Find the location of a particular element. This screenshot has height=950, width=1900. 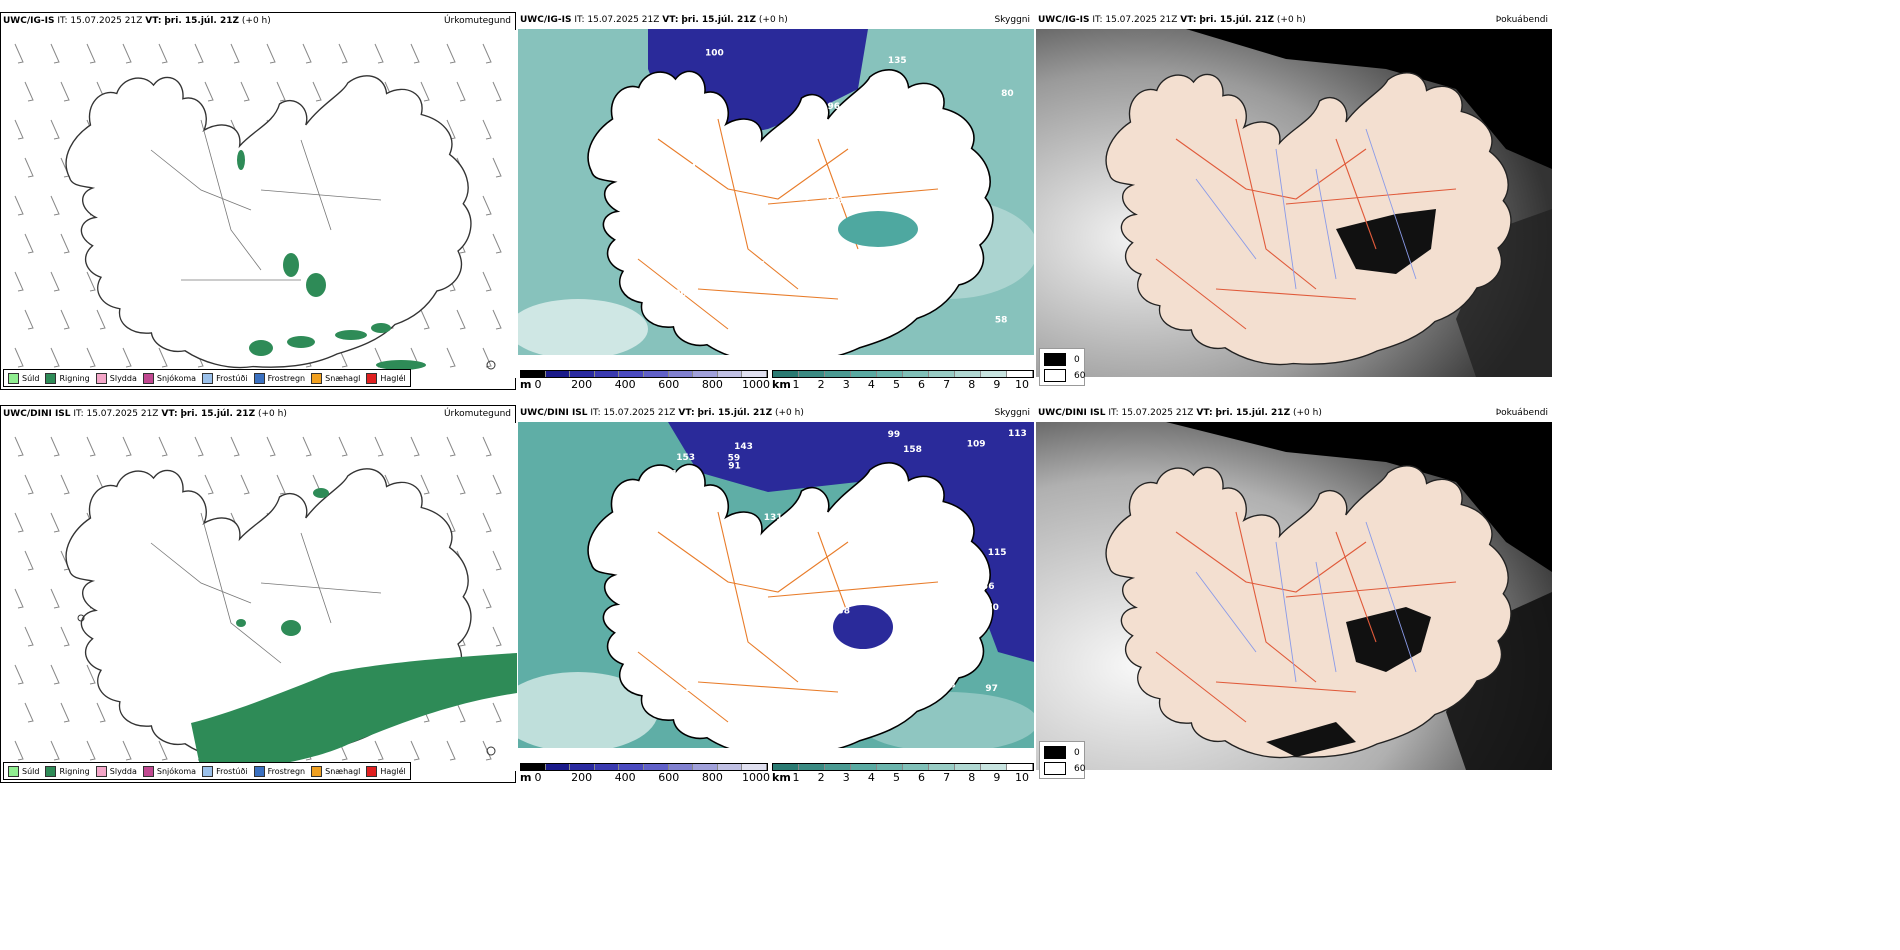

scale-tick: 7 is located at coordinates (947, 777).